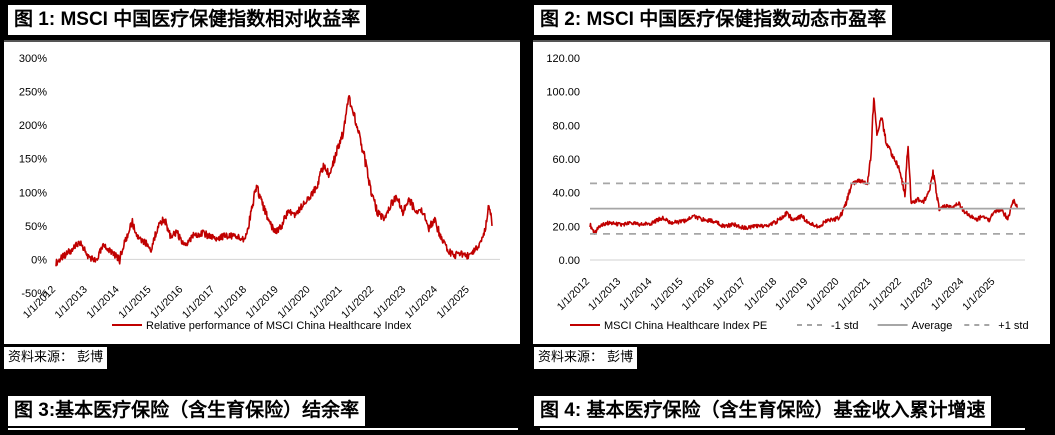 Image resolution: width=1055 pixels, height=435 pixels. I want to click on chart-1-source: 资料来源： 彭博, so click(56, 358).